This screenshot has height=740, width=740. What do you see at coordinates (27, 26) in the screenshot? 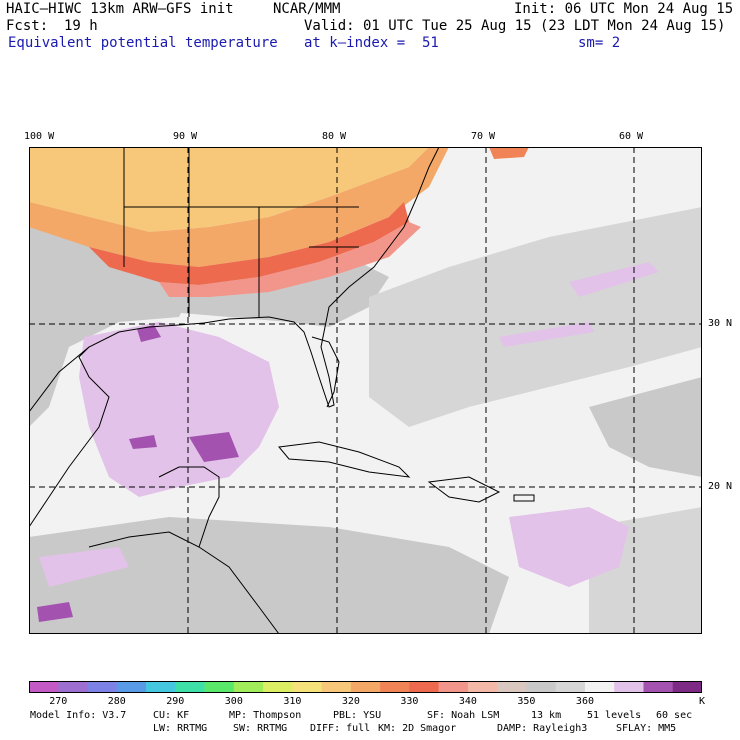
I see `forecast-label: Fcst:` at bounding box center [27, 26].